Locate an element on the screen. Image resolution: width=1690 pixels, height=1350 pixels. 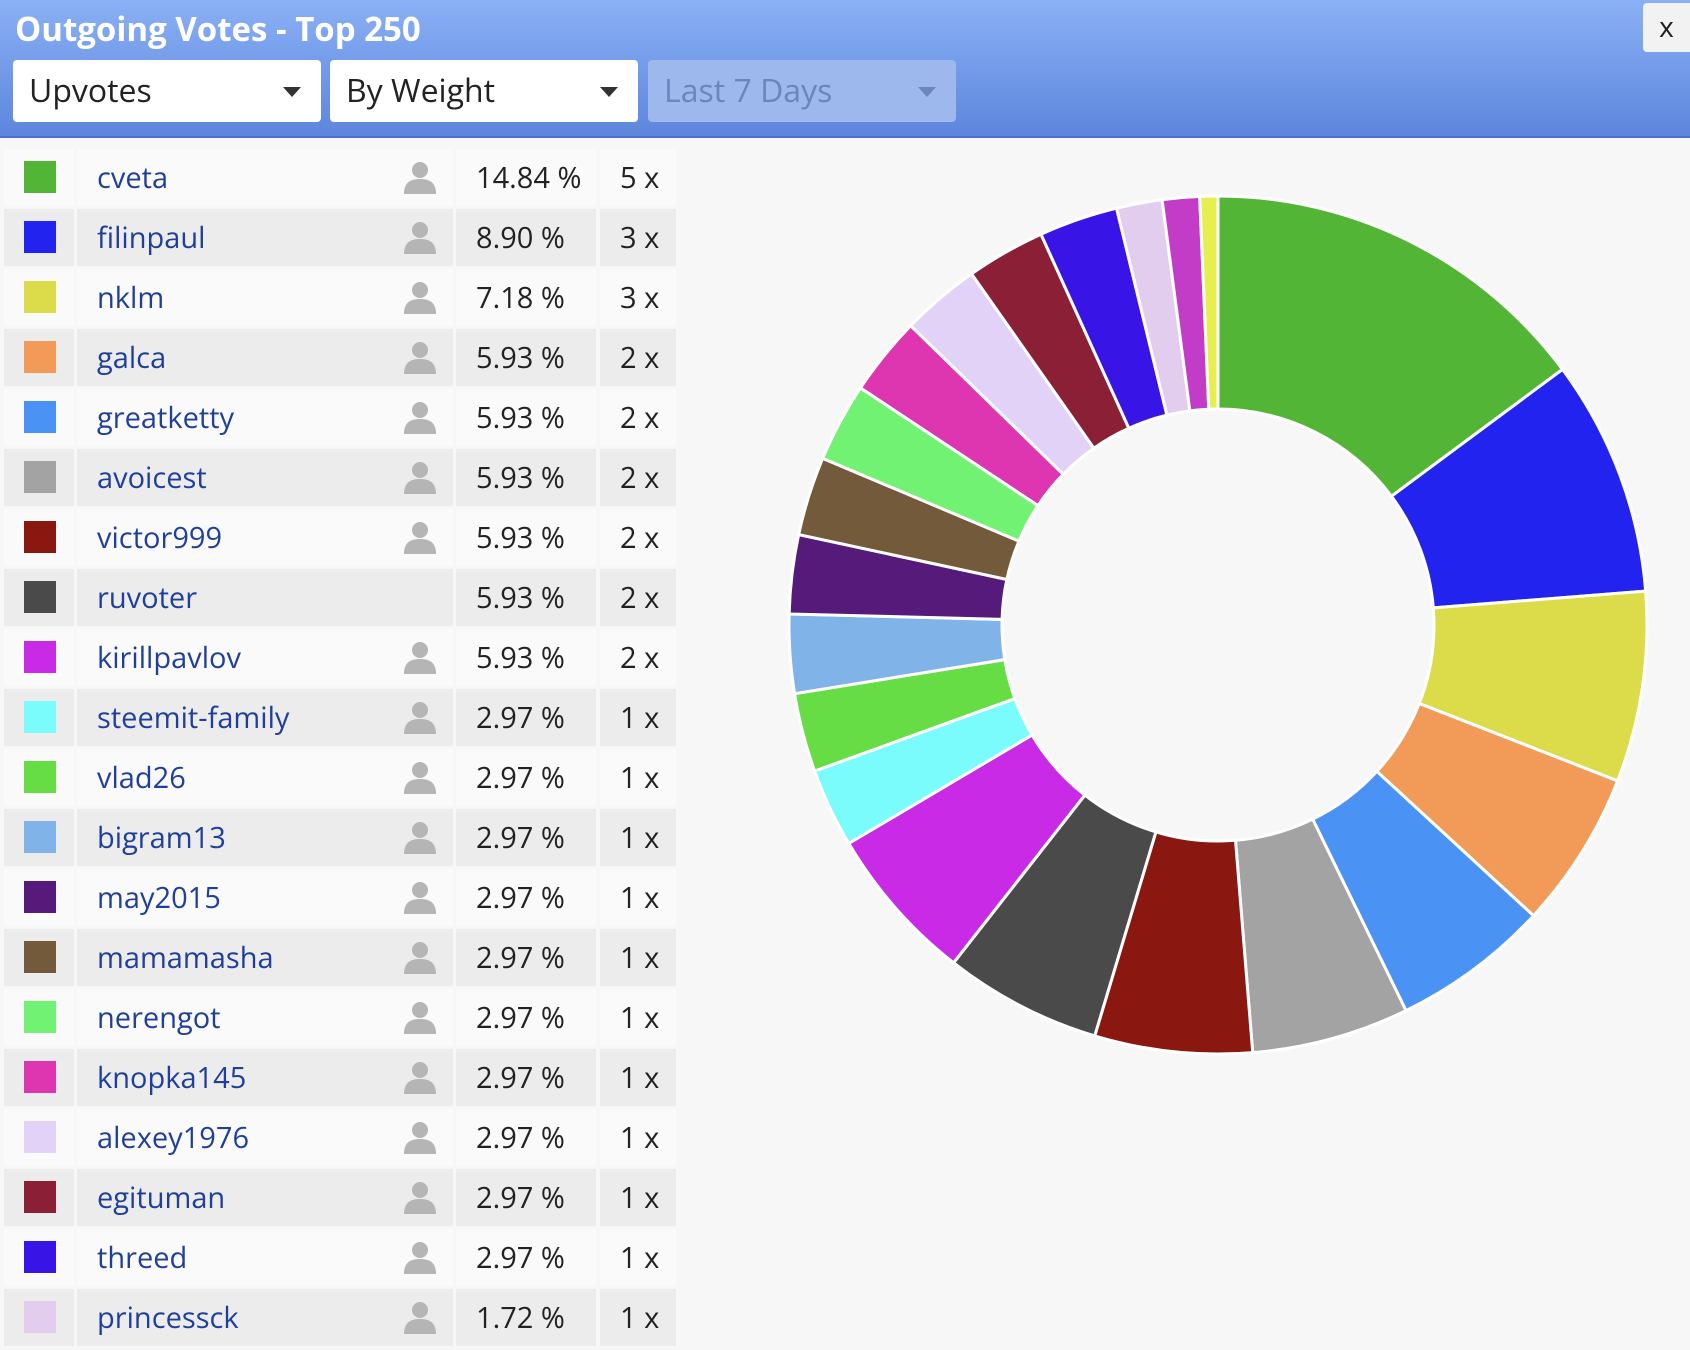
count-text: 5 x is located at coordinates (640, 177).